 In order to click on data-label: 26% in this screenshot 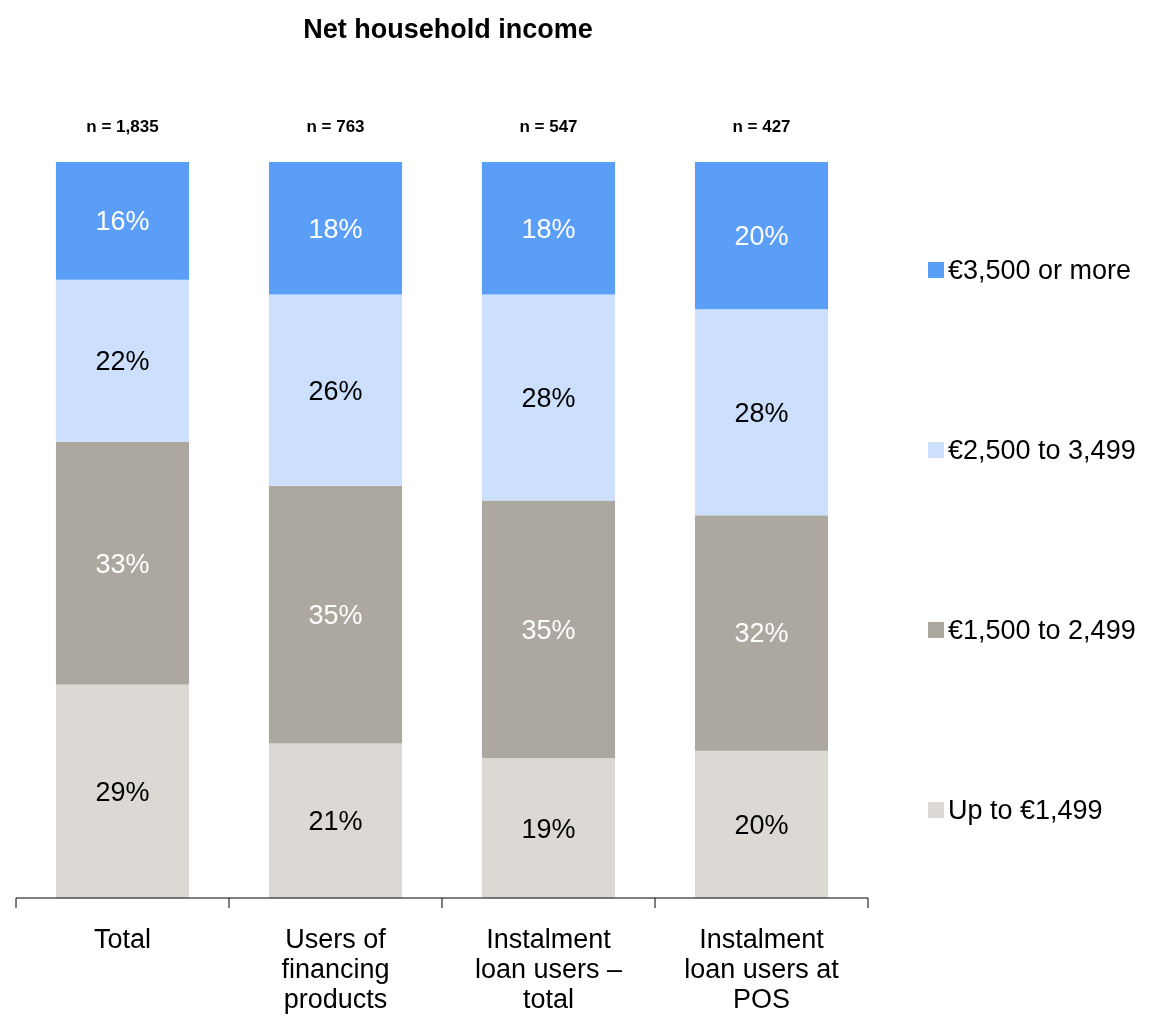, I will do `click(335, 390)`.